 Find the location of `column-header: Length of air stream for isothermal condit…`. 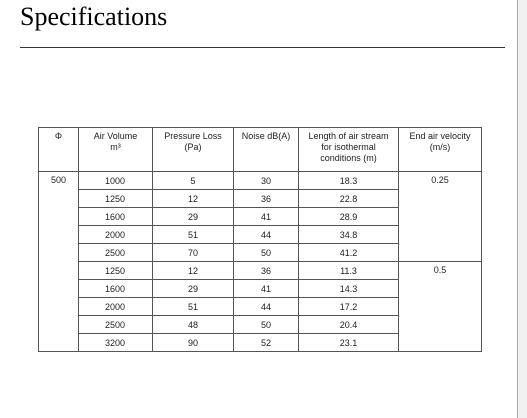

column-header: Length of air stream for isothermal condit… is located at coordinates (348, 149).